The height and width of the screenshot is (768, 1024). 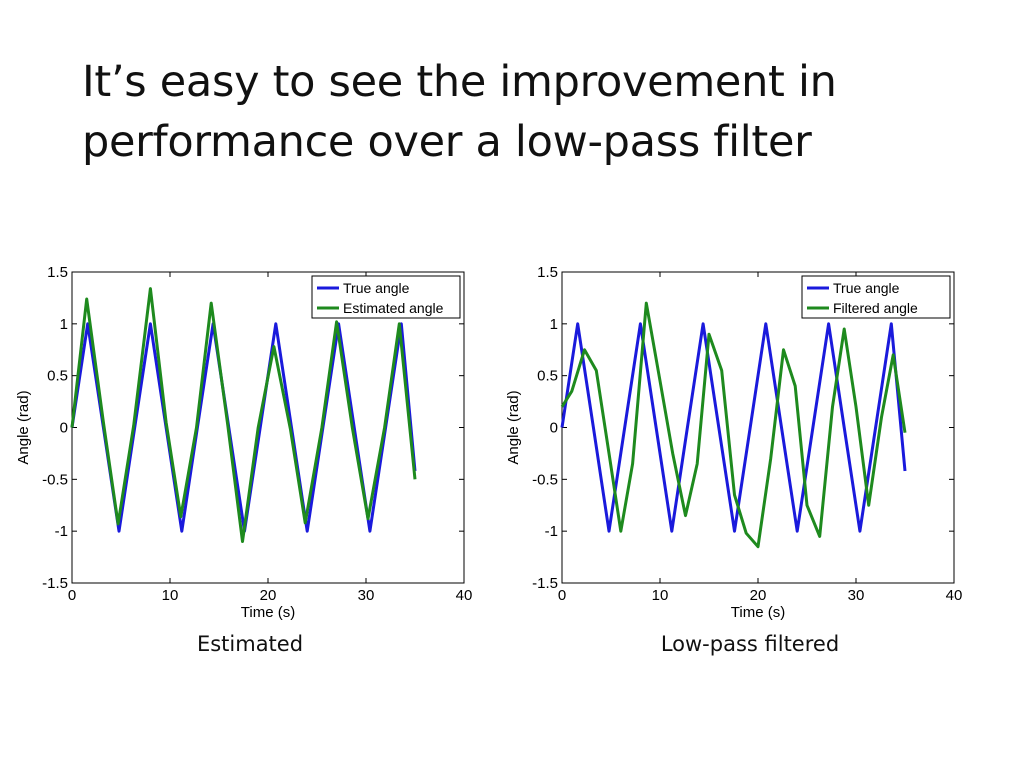 I want to click on legend-label: Estimated angle, so click(x=393, y=308).